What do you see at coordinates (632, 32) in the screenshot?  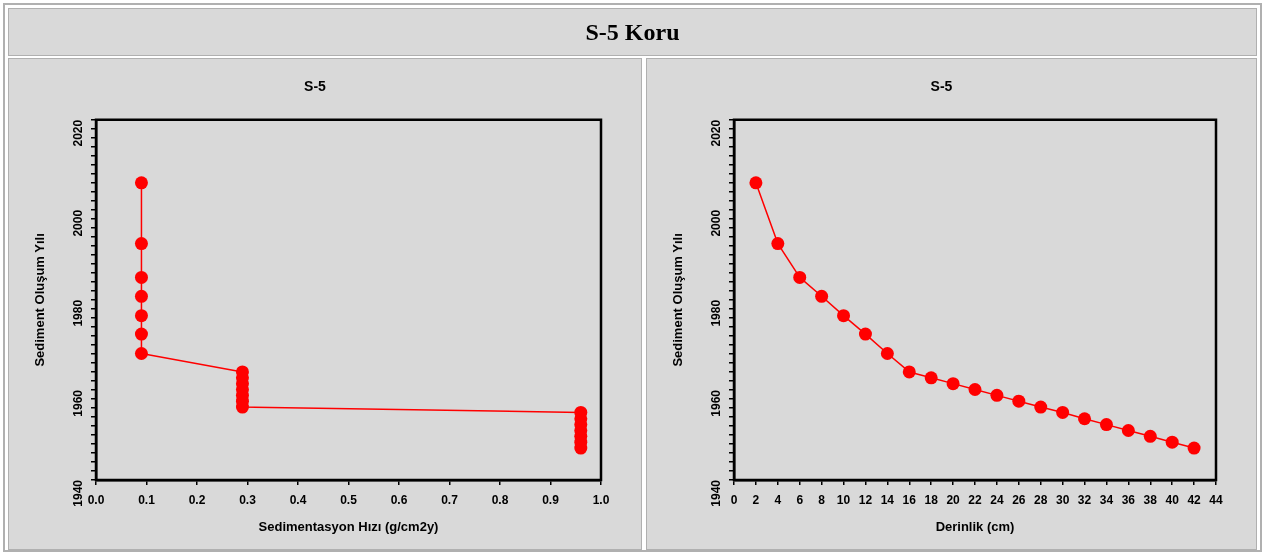 I see `text: S-5 Koru` at bounding box center [632, 32].